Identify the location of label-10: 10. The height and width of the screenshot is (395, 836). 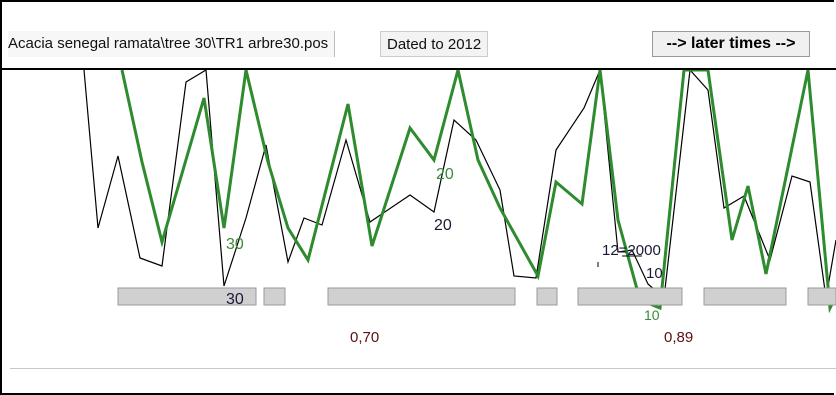
(654, 273).